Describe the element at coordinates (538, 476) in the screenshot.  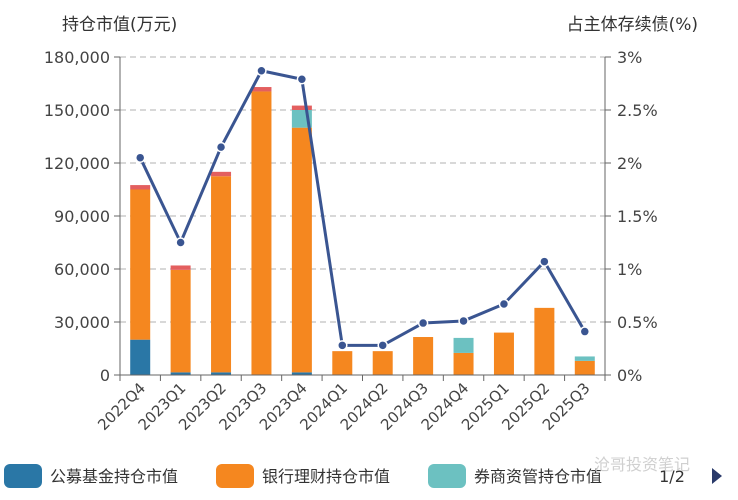
I see `legend-label: 券商资管持仓市值` at that location.